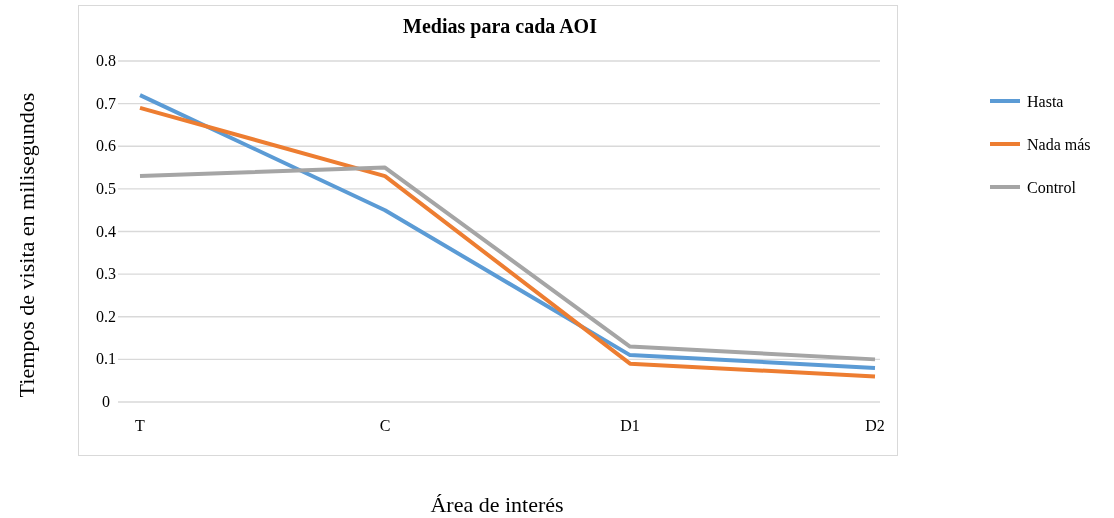 Image resolution: width=1114 pixels, height=518 pixels. I want to click on y-tick-label: 0.4, so click(106, 231).